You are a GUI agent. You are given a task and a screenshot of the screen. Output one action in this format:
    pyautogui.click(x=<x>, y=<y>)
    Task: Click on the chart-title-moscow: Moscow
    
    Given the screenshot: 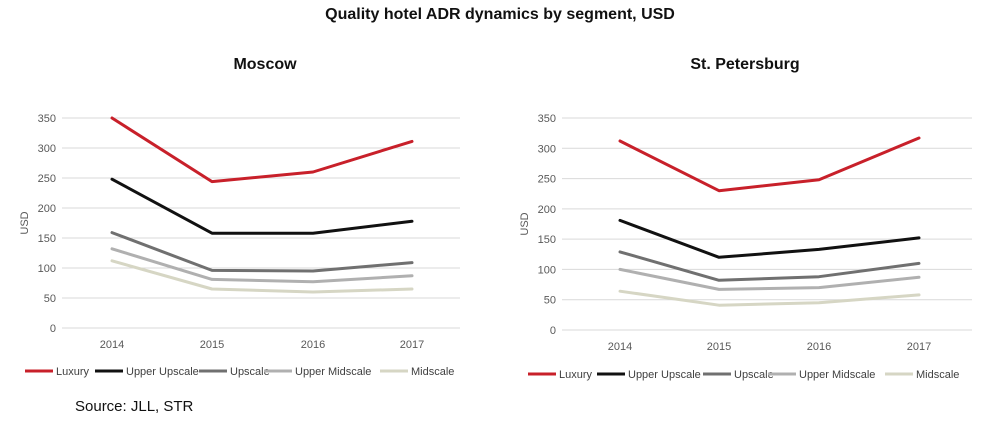 What is the action you would take?
    pyautogui.click(x=265, y=64)
    